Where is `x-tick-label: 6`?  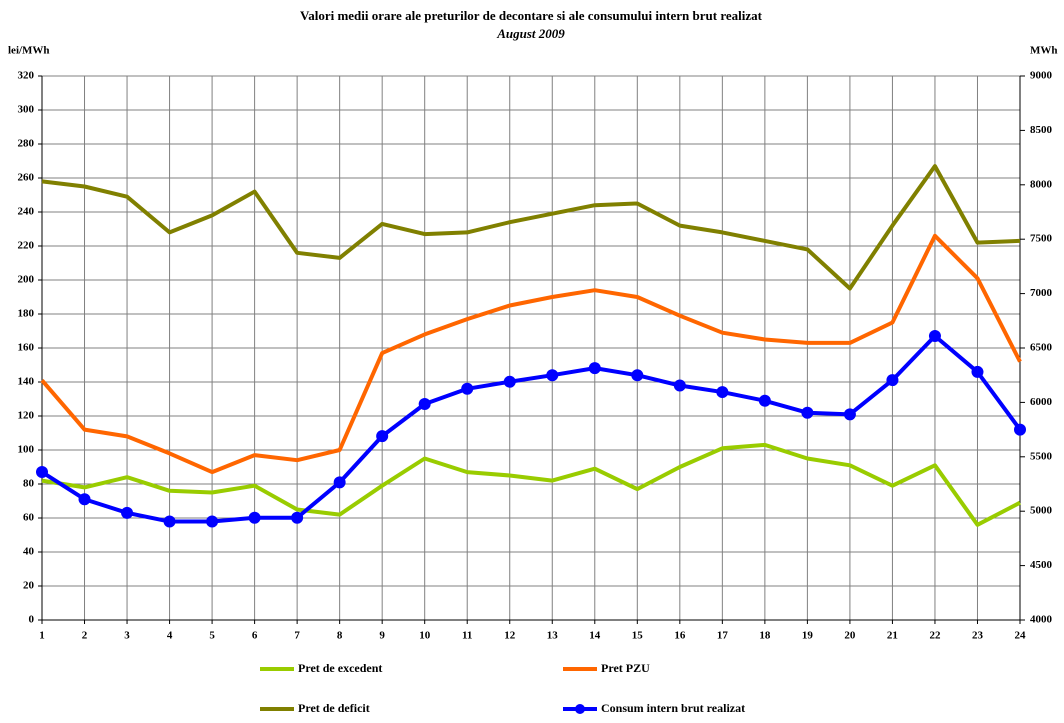 x-tick-label: 6 is located at coordinates (255, 636).